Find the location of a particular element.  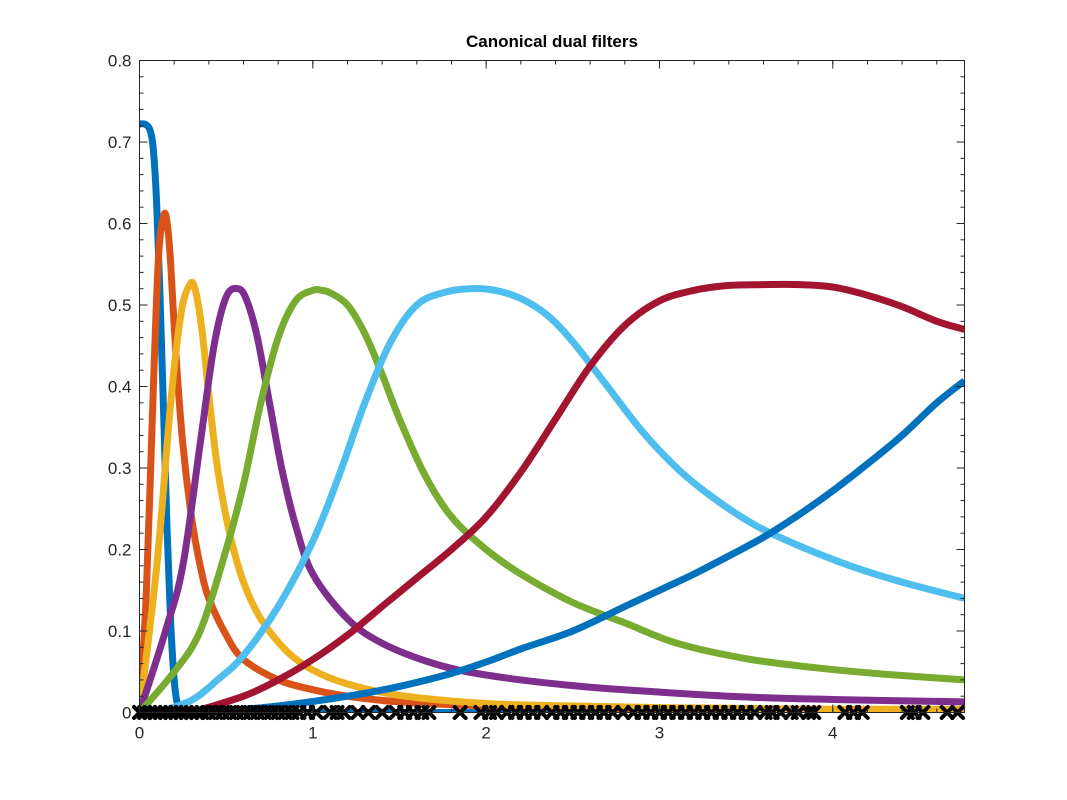

y-tick-label: 0.4 is located at coordinates (120, 387).